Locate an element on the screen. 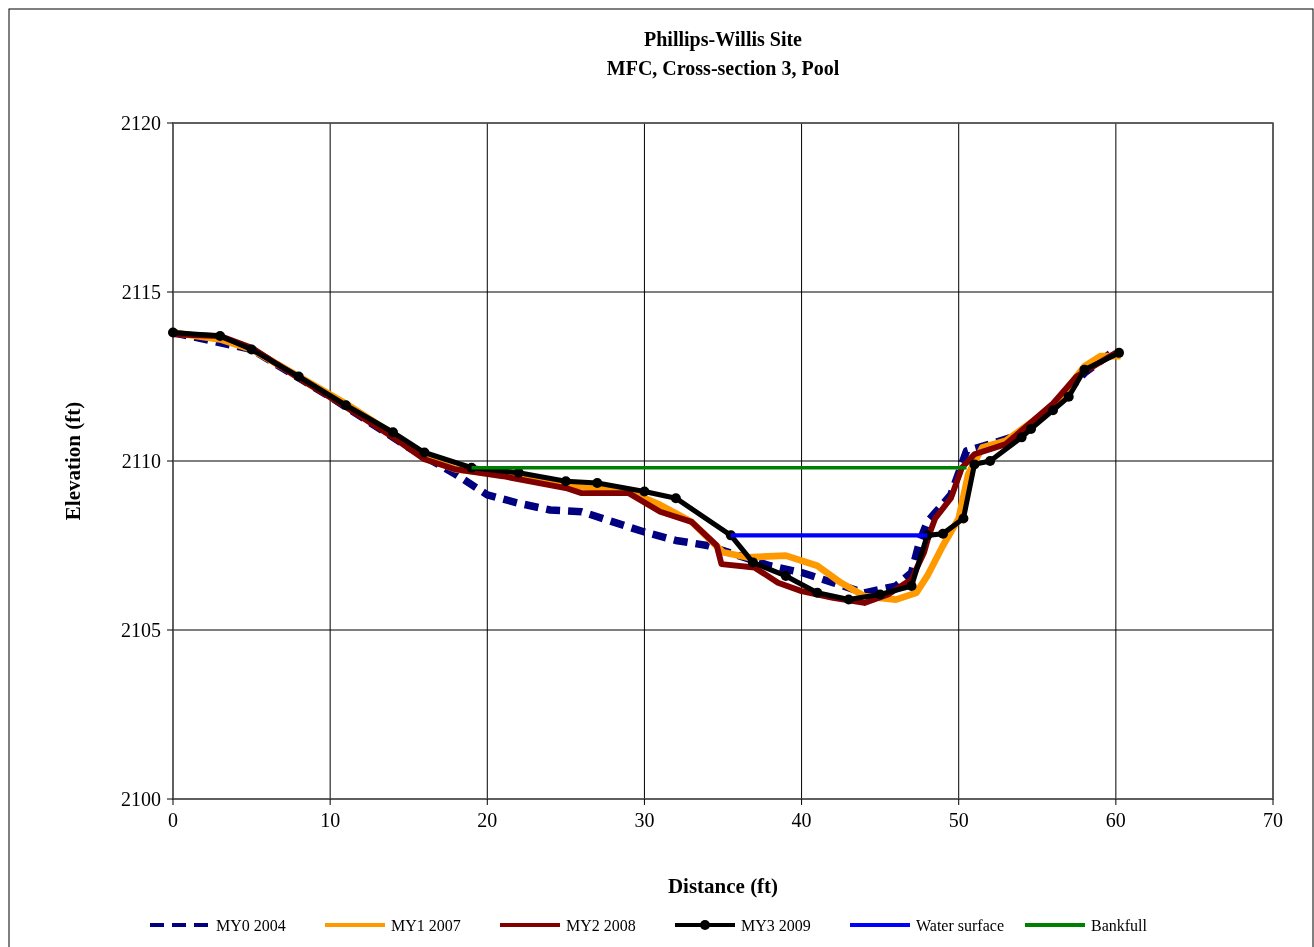 The image size is (1314, 947). chart-subtitle: MFC, Cross-section 3, Pool is located at coordinates (723, 68).